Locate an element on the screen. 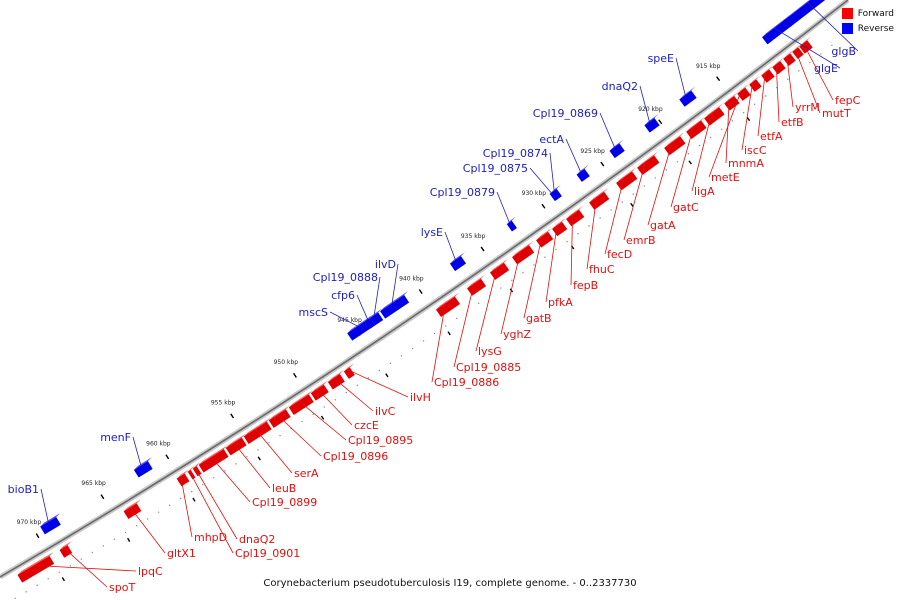  kbp-tick-label: 930 kbp is located at coordinates (534, 193).